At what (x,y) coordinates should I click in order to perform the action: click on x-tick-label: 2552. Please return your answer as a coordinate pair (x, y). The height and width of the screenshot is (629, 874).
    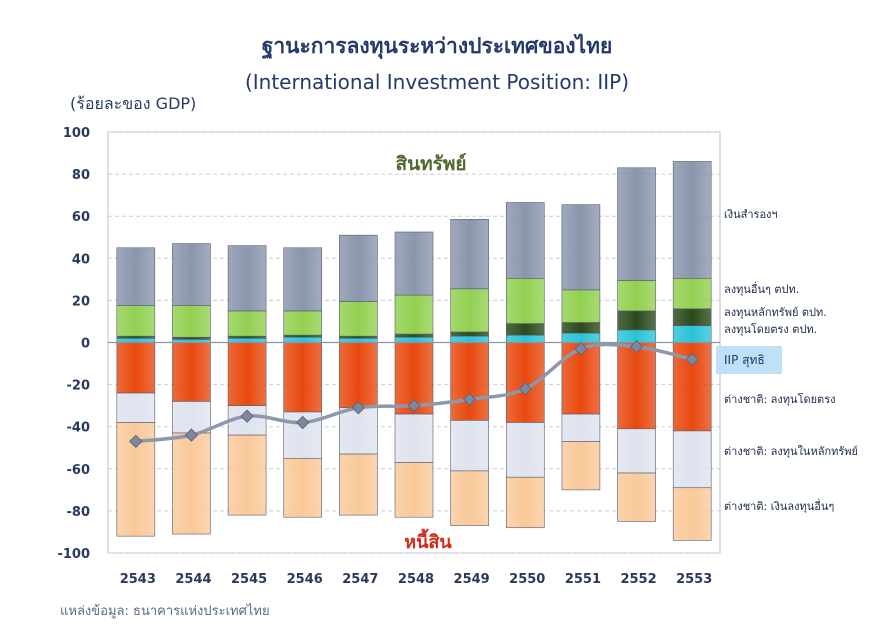
    Looking at the image, I should click on (638, 579).